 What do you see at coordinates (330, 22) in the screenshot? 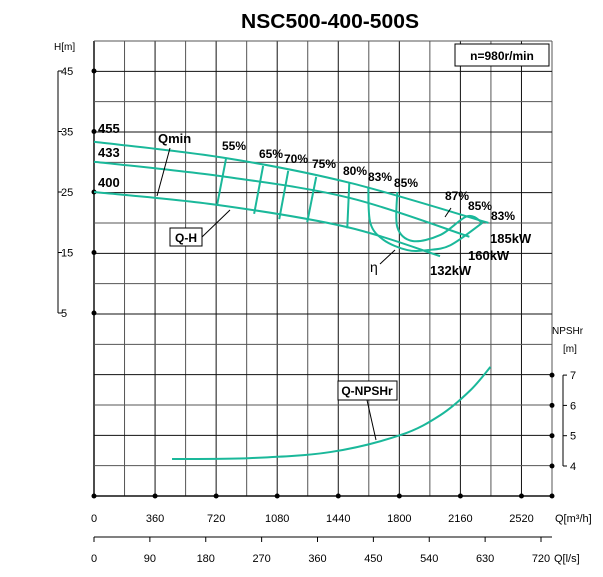
I see `chart-title: NSC500-400-500S` at bounding box center [330, 22].